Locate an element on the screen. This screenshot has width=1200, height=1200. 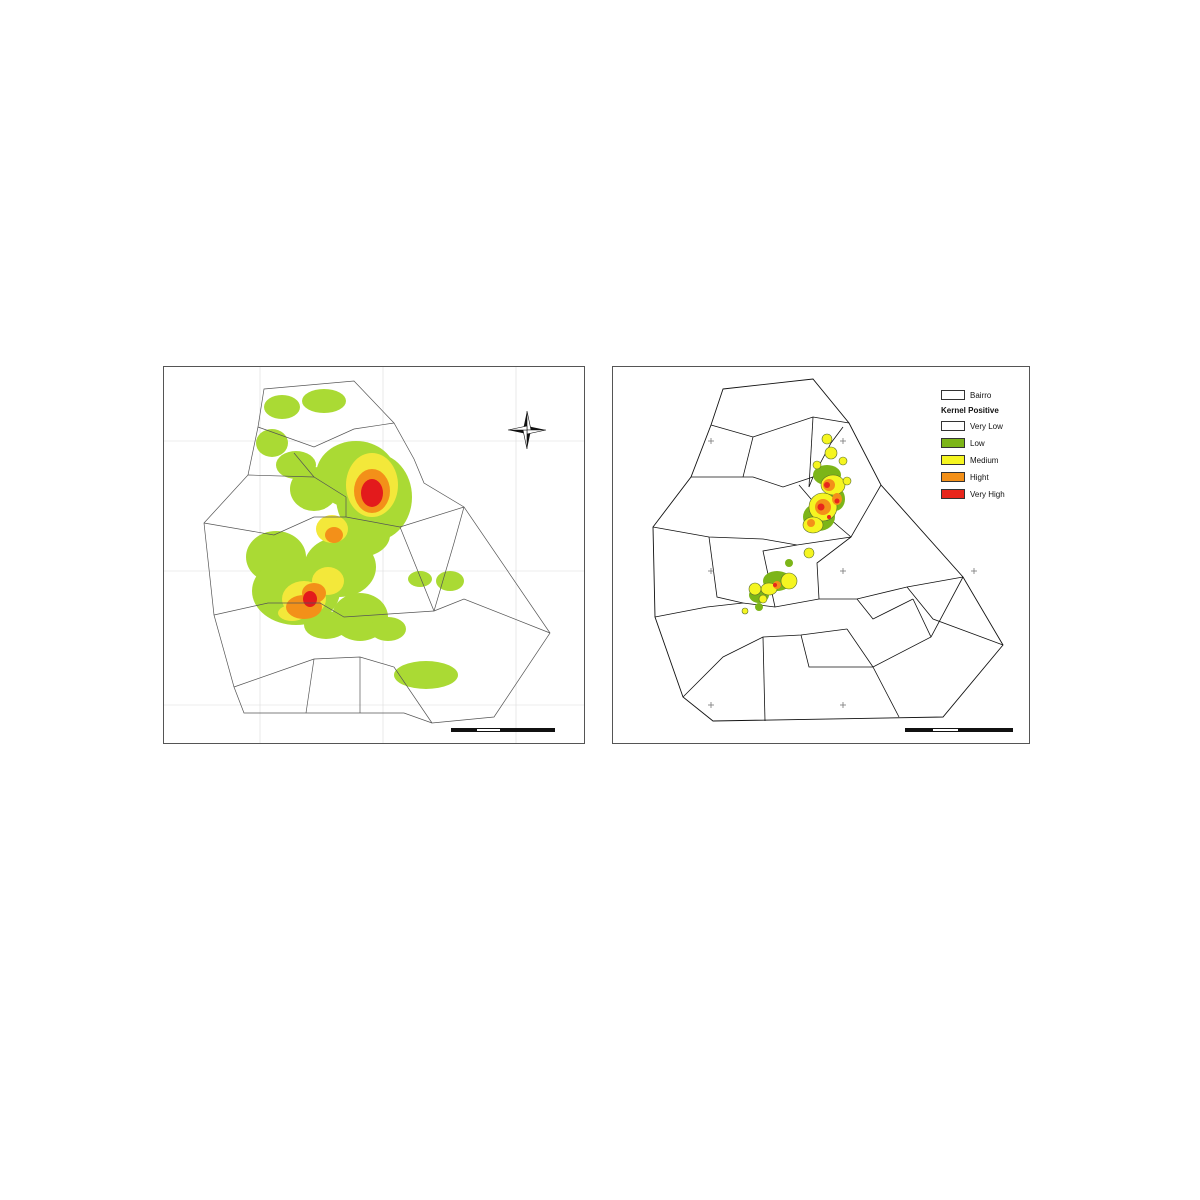
legend-row-class: Medium is located at coordinates (984, 460).